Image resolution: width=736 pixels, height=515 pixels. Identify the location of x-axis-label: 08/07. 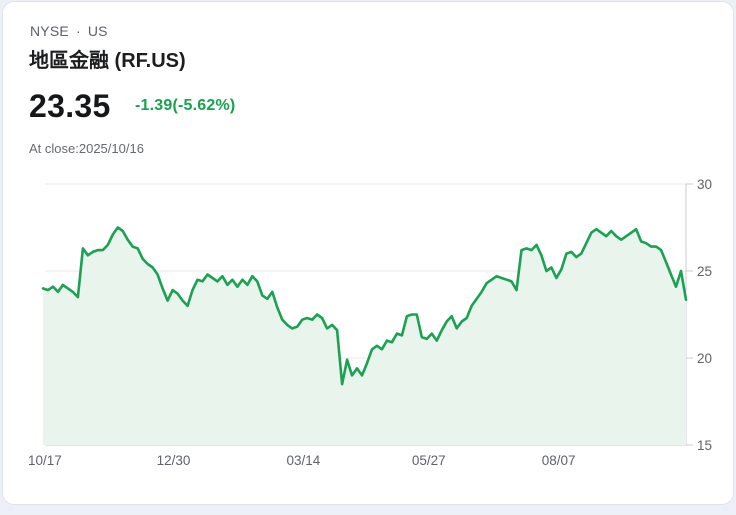
(559, 460).